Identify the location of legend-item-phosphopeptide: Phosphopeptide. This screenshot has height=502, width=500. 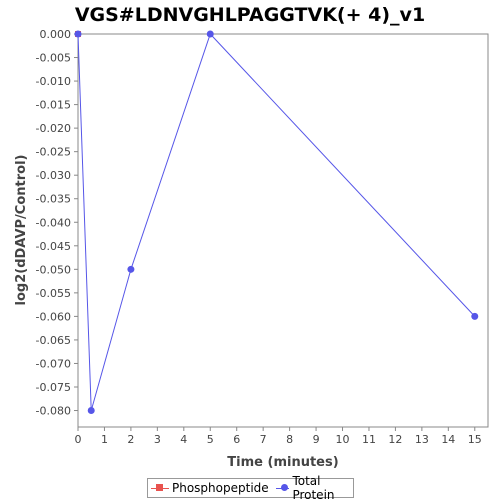
(210, 488).